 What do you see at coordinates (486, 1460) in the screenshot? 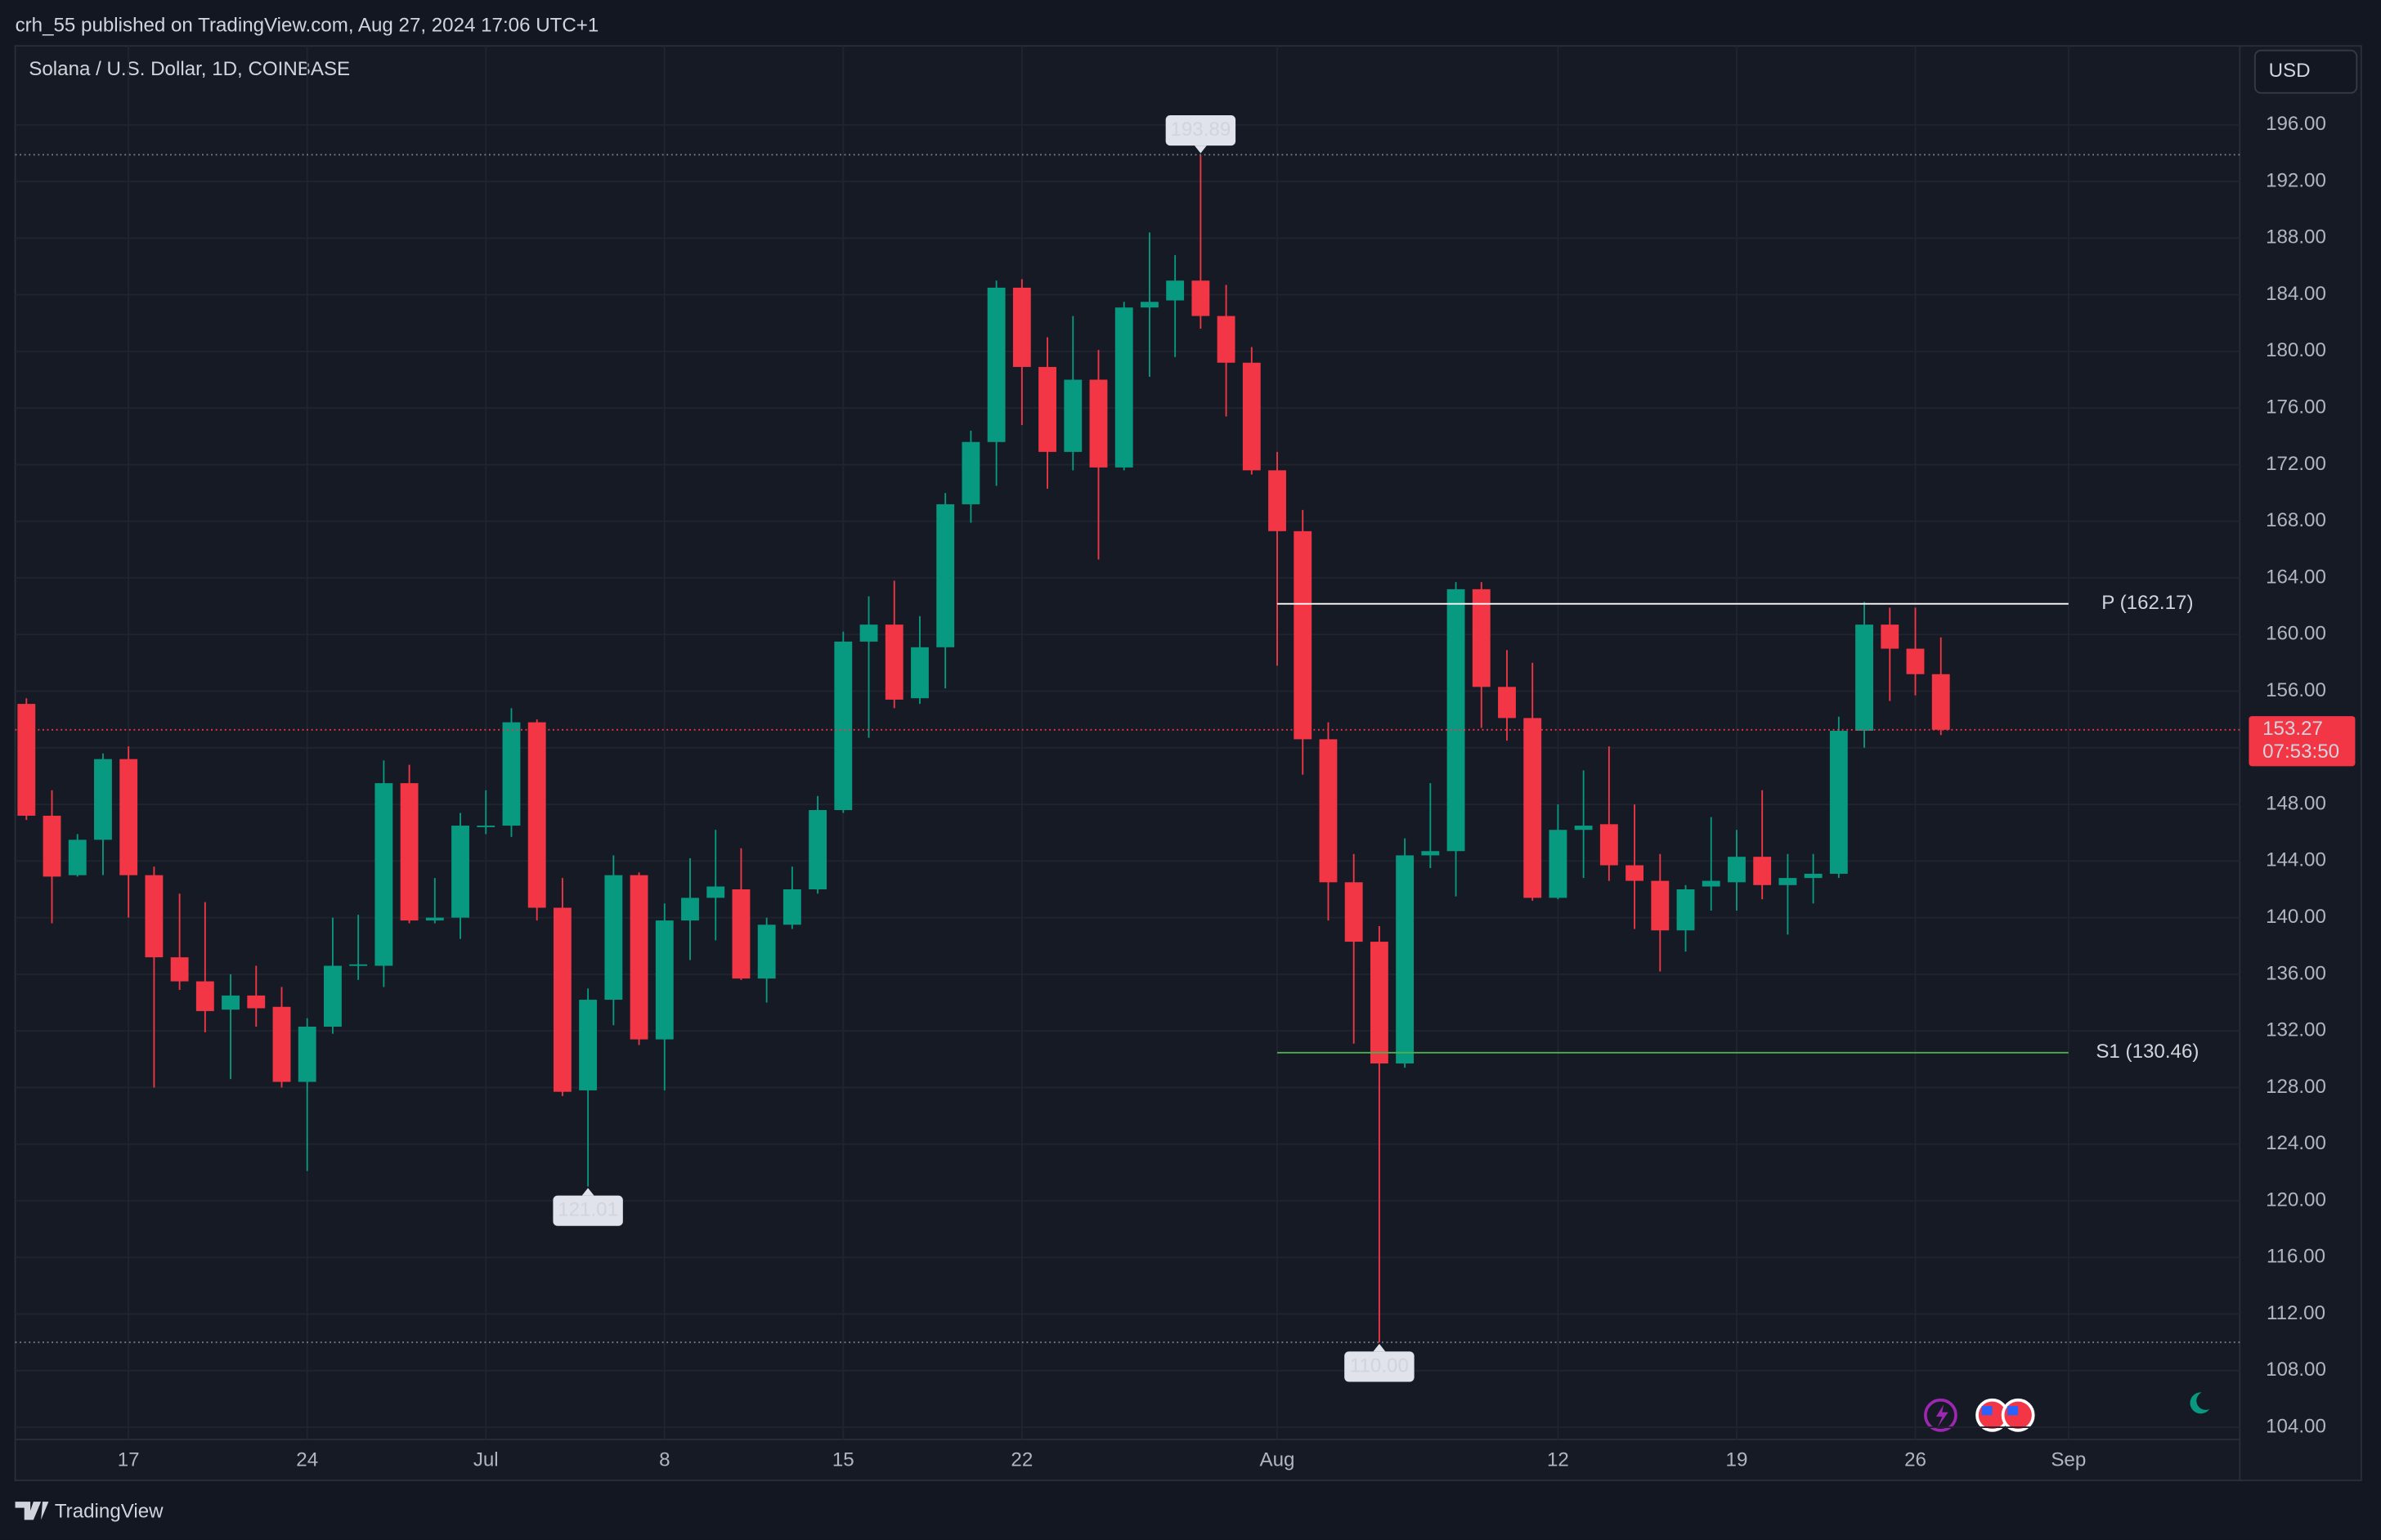
I see `x-tick-label: Jul` at bounding box center [486, 1460].